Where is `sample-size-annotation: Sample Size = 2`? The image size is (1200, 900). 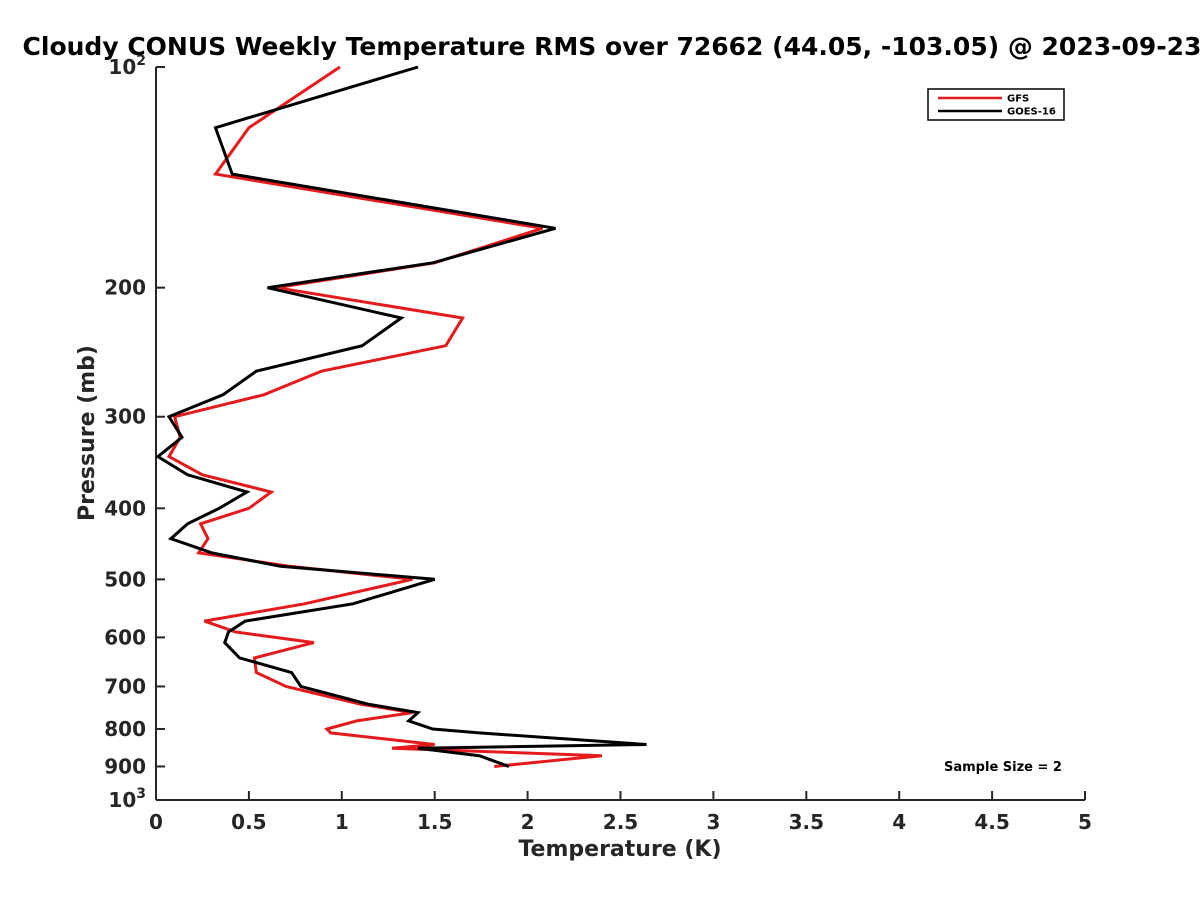
sample-size-annotation: Sample Size = 2 is located at coordinates (1003, 767).